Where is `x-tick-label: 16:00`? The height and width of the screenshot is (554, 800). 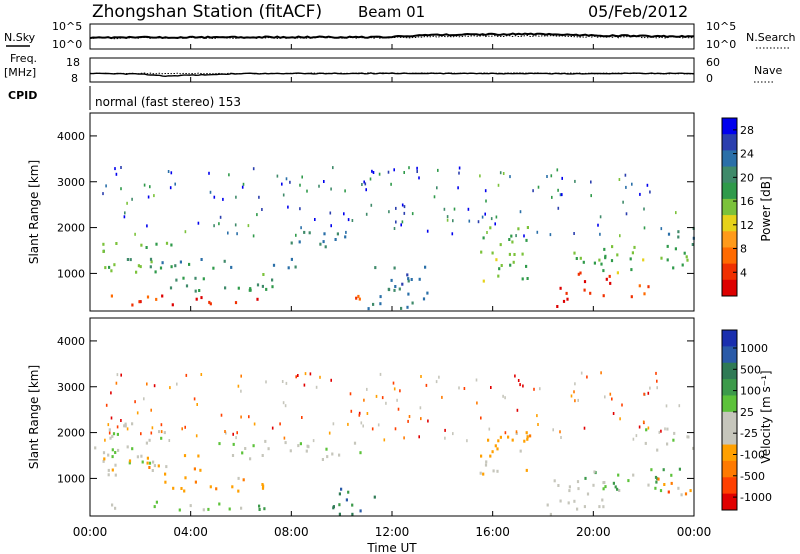 x-tick-label: 16:00 is located at coordinates (492, 532).